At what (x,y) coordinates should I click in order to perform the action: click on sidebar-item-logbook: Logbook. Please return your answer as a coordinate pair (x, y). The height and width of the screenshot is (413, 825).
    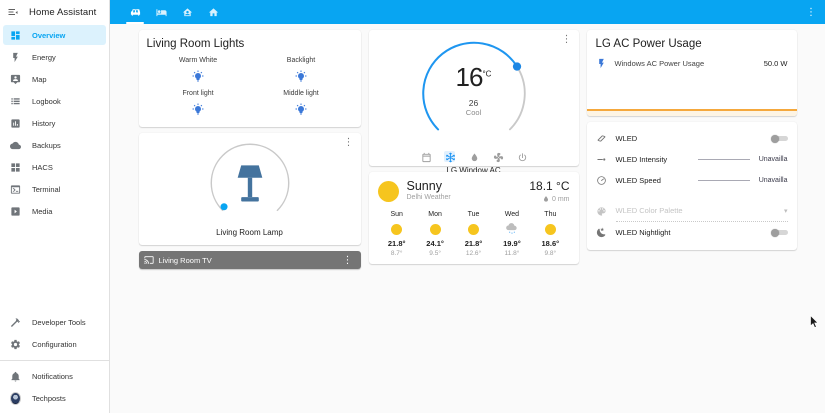
    Looking at the image, I should click on (54, 101).